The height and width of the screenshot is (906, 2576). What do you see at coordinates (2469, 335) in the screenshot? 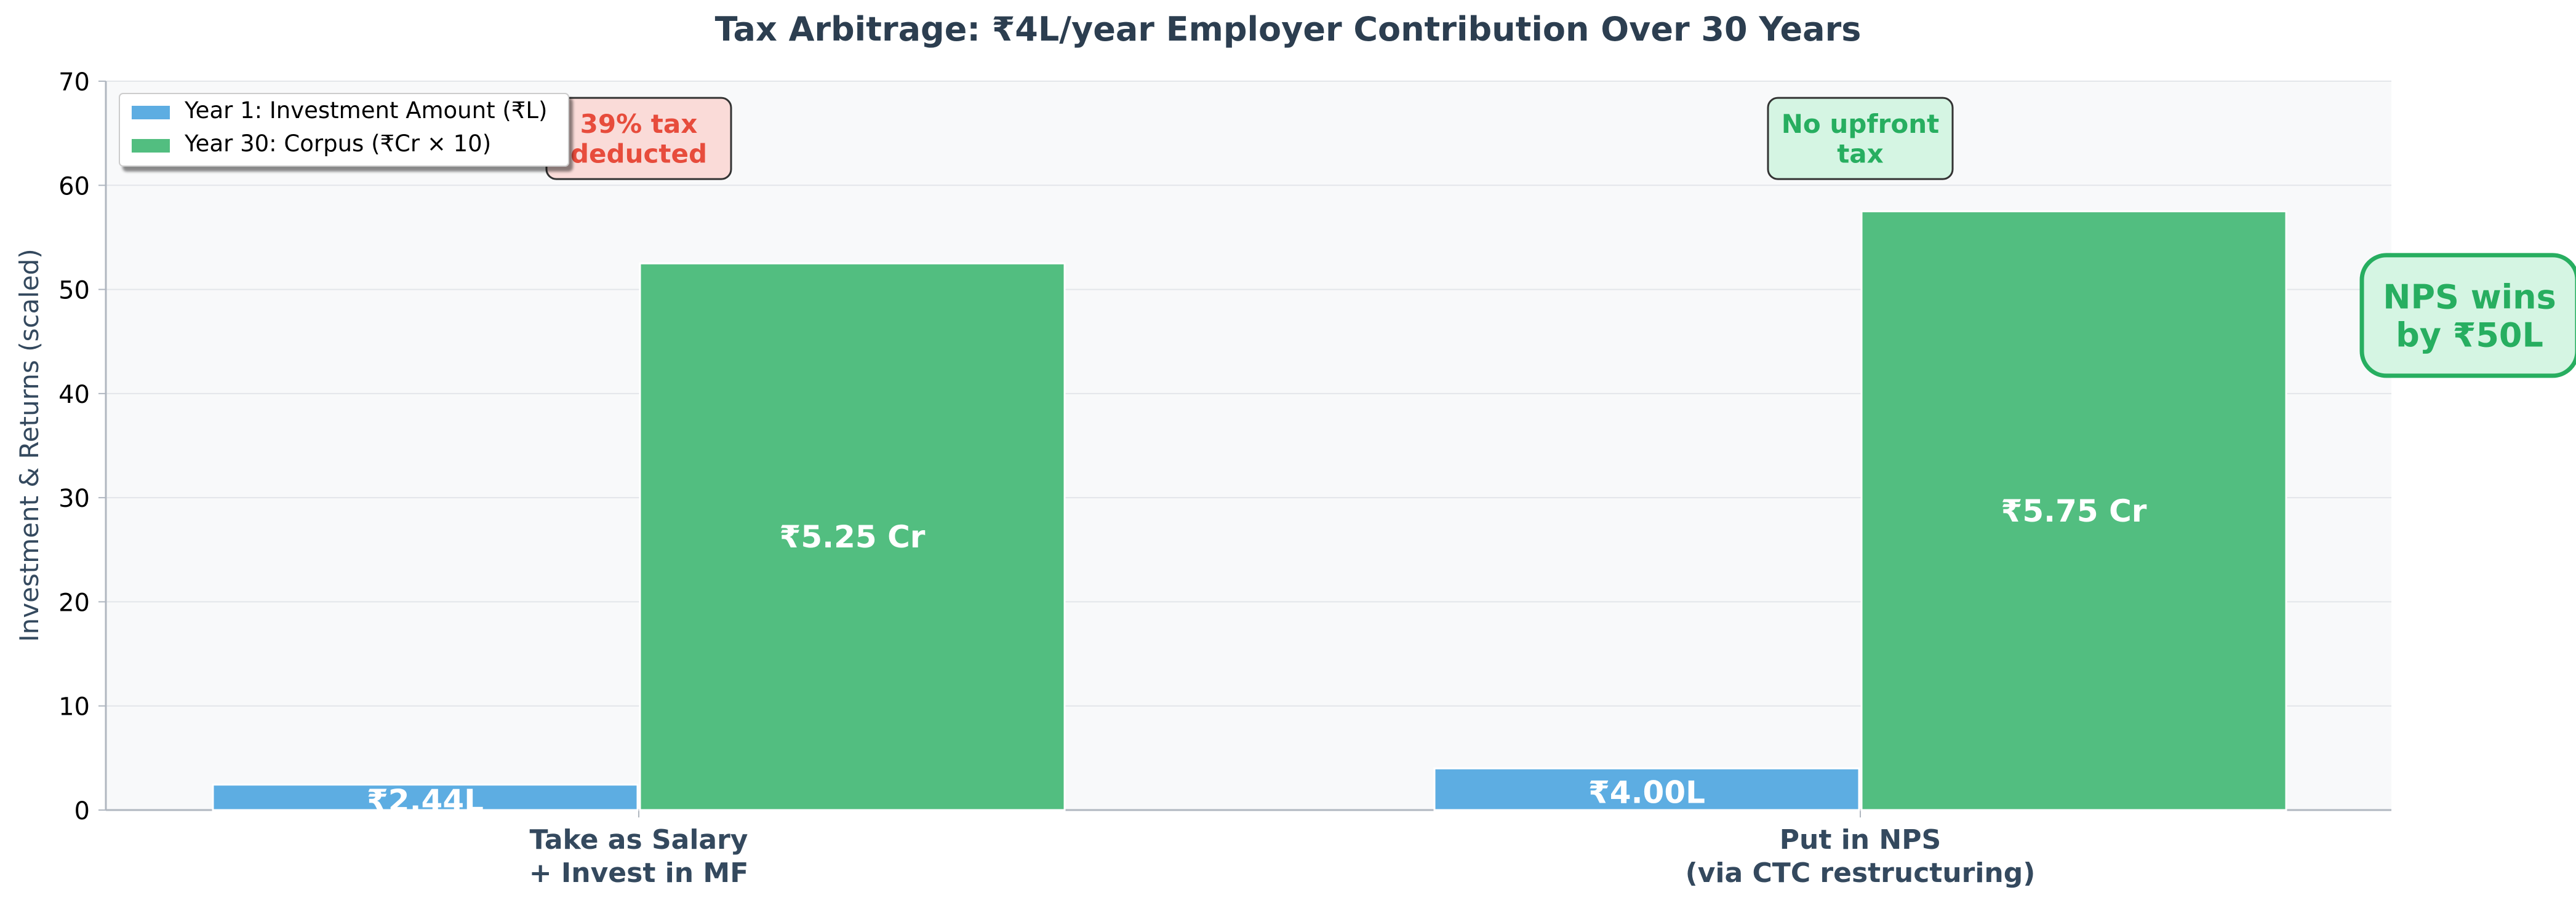
I see `annotation-text: by ₹50L` at bounding box center [2469, 335].